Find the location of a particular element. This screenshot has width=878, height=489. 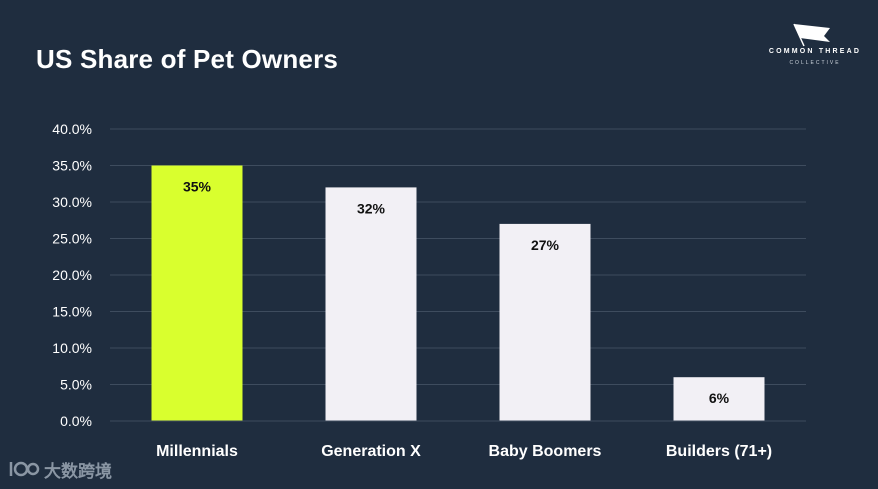

y-tick-label: 40.0% is located at coordinates (72, 129).